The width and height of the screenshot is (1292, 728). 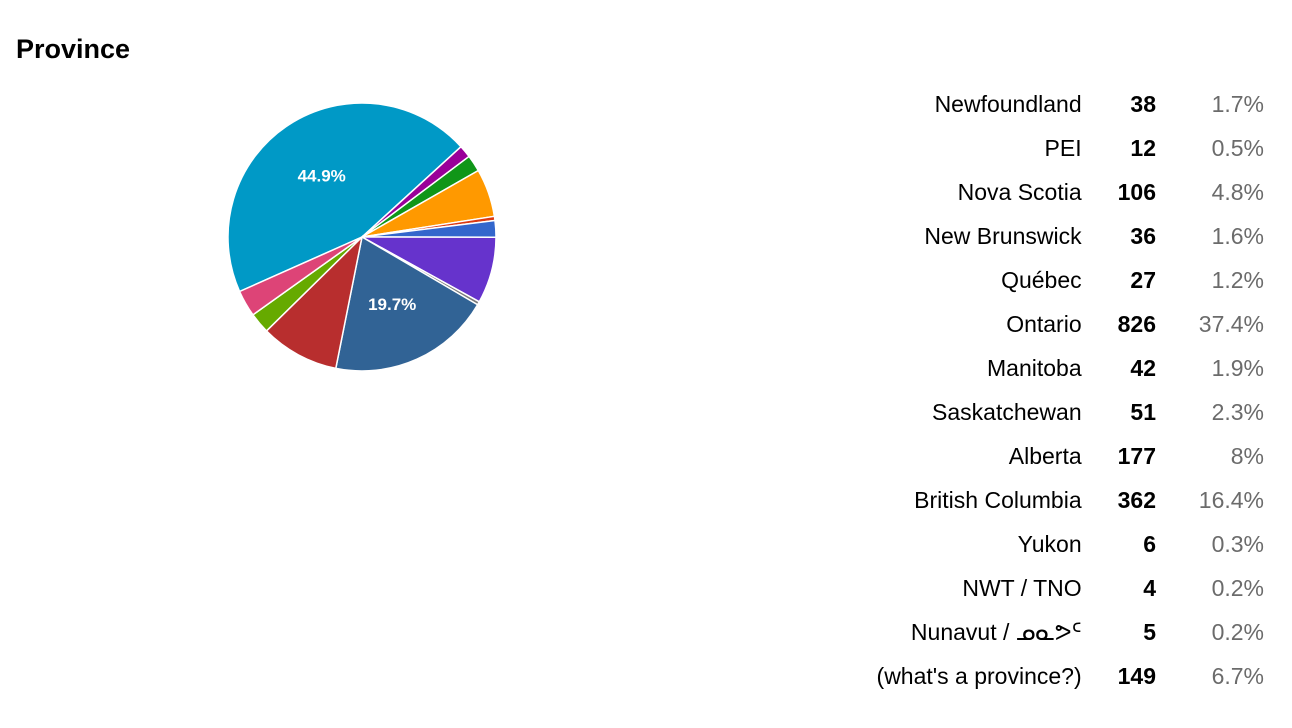 What do you see at coordinates (1149, 631) in the screenshot?
I see `province-count: 5` at bounding box center [1149, 631].